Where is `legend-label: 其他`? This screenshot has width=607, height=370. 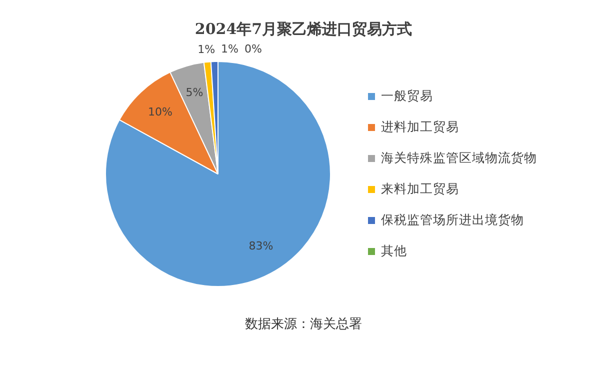 legend-label: 其他 is located at coordinates (394, 251).